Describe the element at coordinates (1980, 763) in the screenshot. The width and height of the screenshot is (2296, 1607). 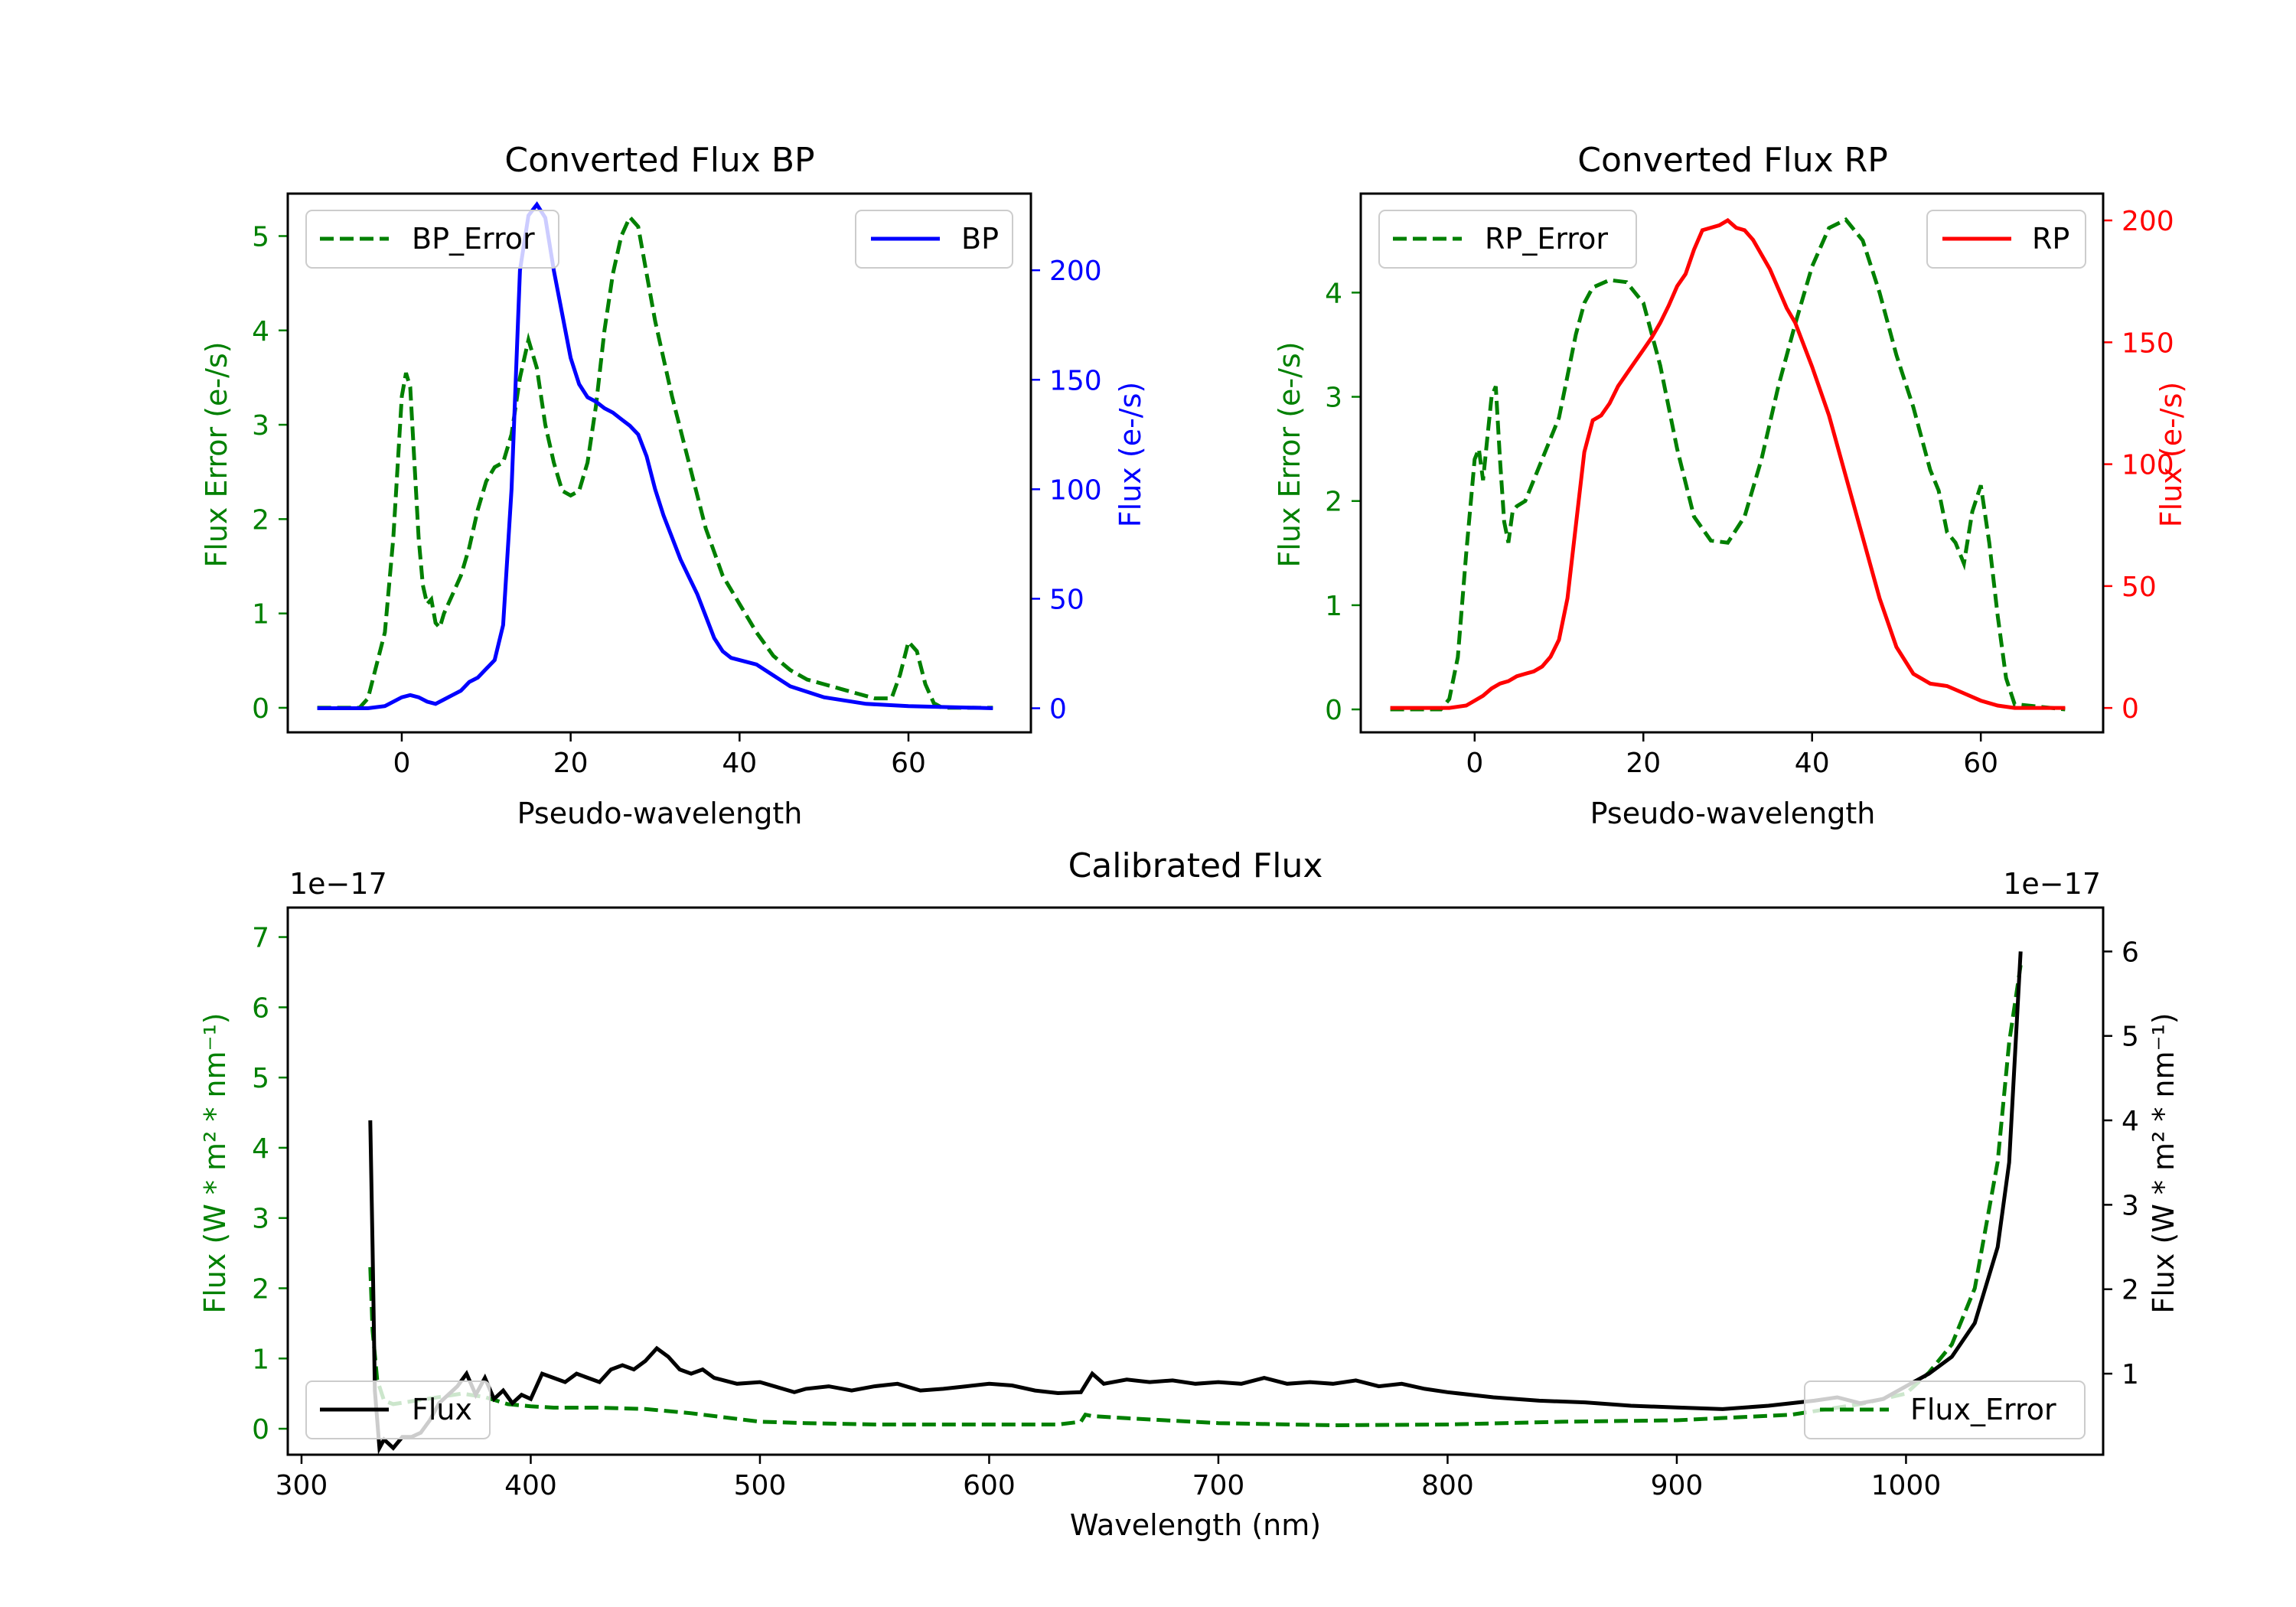
I see `rp-xtick-label: 60` at that location.